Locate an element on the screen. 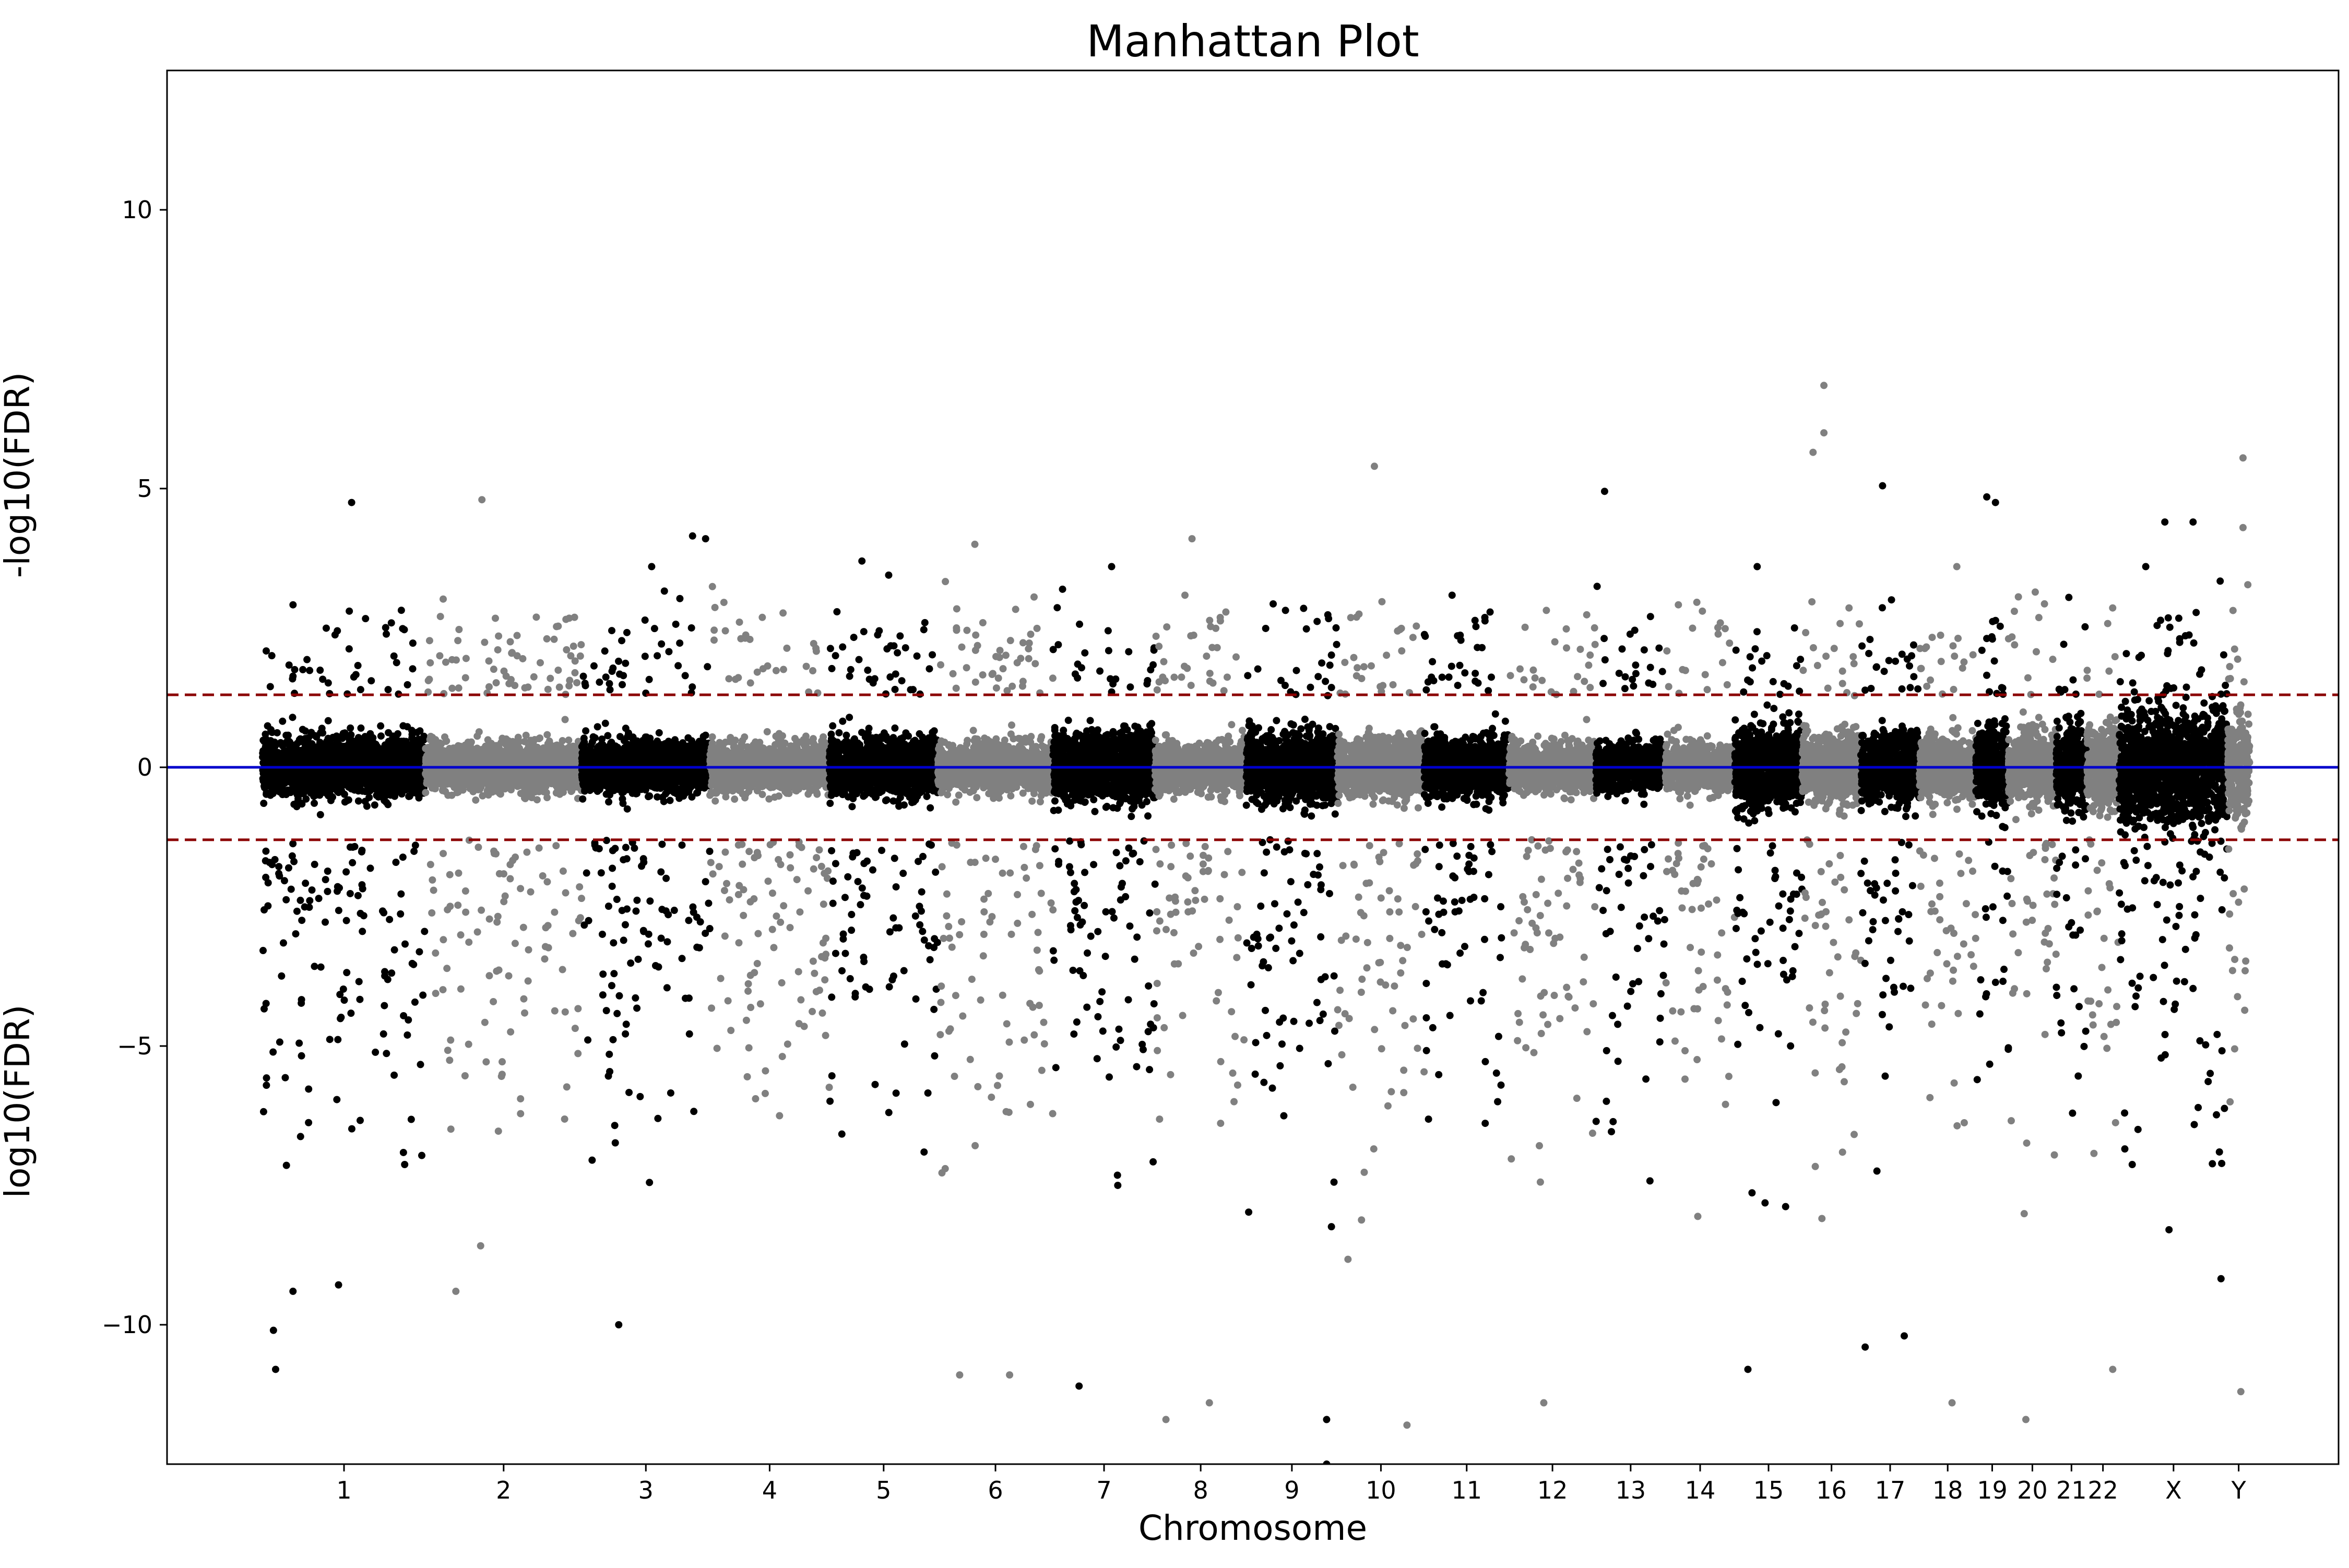 Image resolution: width=2349 pixels, height=1568 pixels. point-chr8 is located at coordinates (1209, 1403).